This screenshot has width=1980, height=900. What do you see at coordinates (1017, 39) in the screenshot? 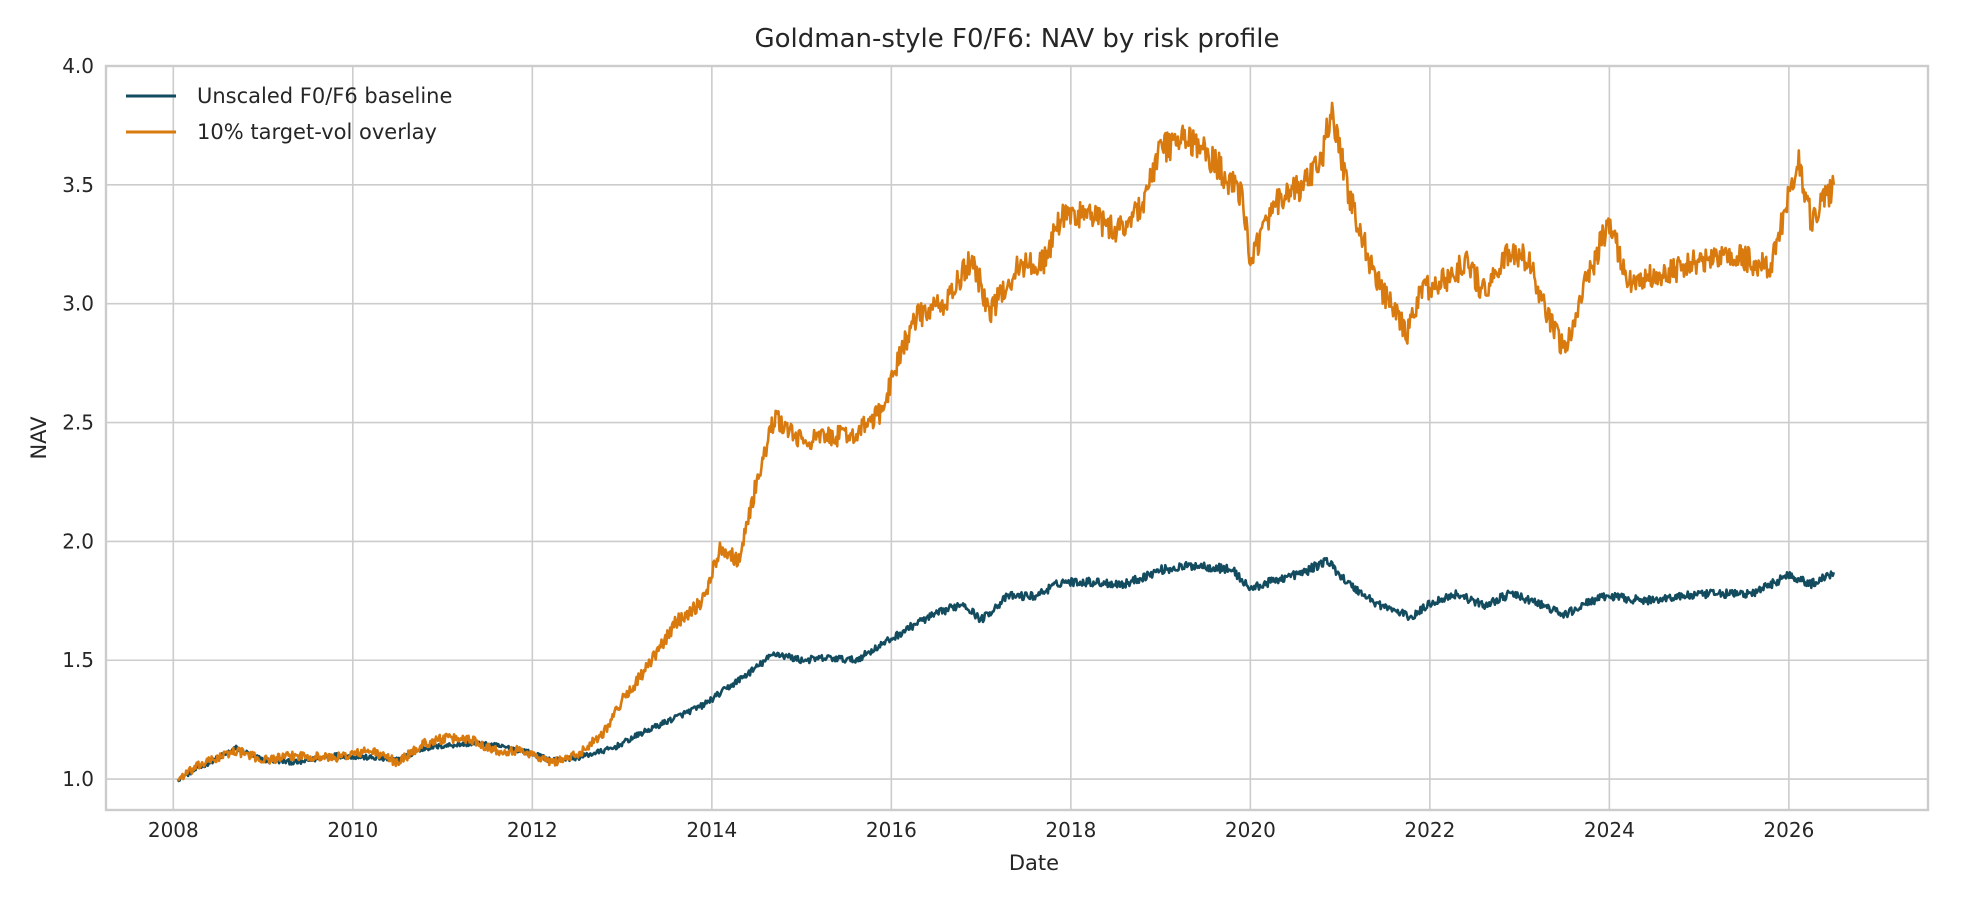
I see `chart-title: Goldman-style F0/F6: NAV by risk profile` at bounding box center [1017, 39].